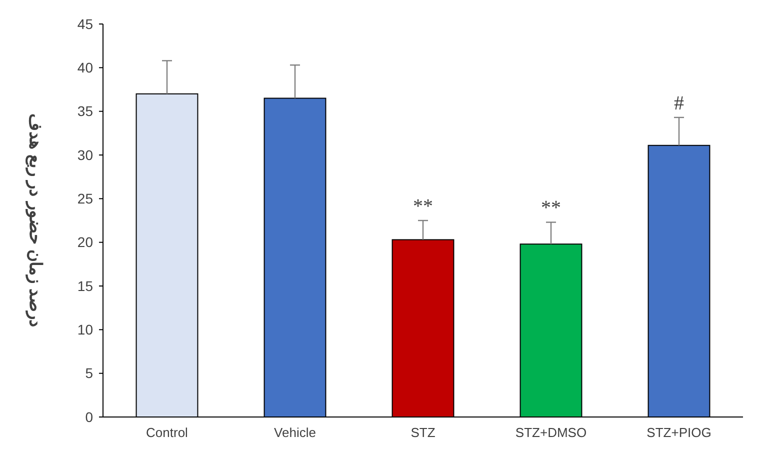 This screenshot has height=460, width=771. I want to click on y-tick-label: 35, so click(85, 111).